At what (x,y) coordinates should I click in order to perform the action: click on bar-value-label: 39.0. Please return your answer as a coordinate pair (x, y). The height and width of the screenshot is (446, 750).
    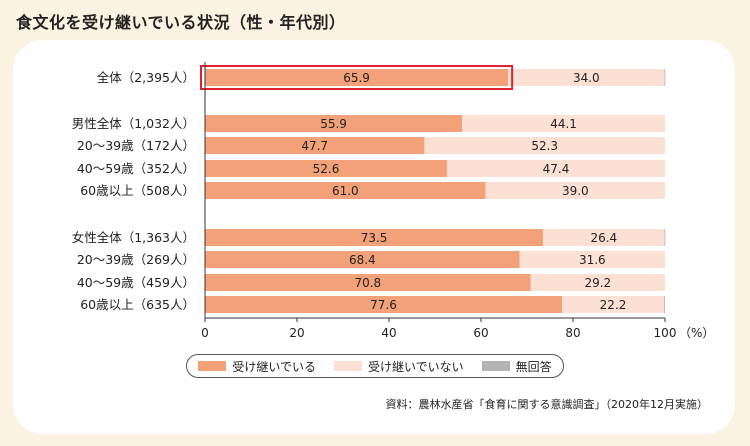
    Looking at the image, I should click on (575, 191).